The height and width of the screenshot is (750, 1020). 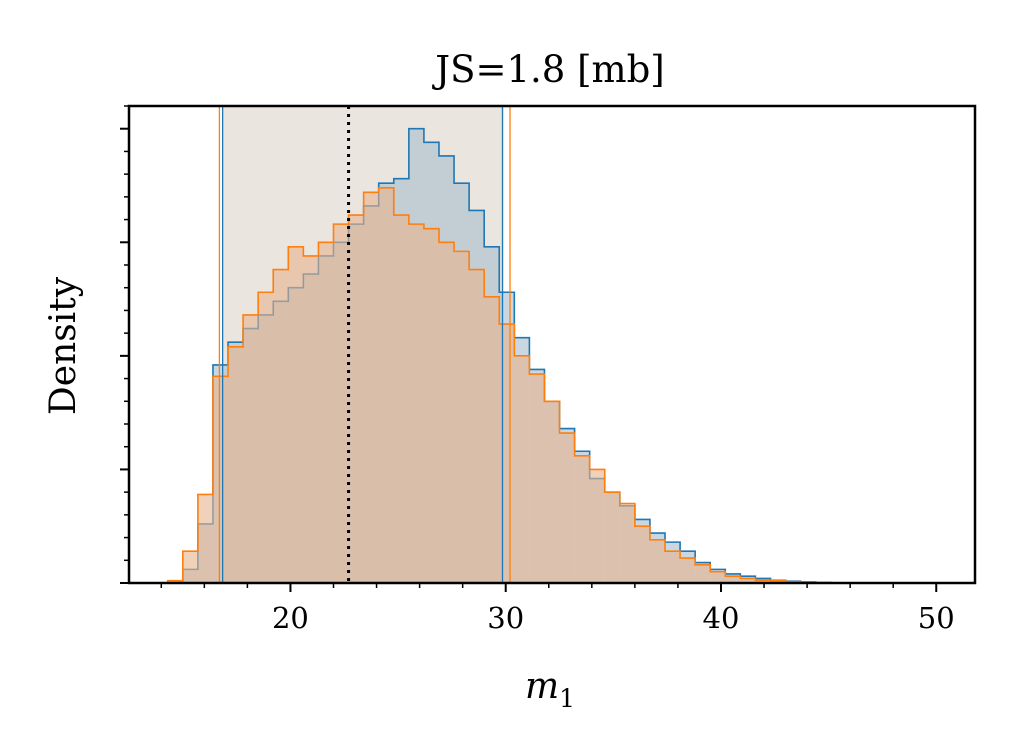 What do you see at coordinates (721, 618) in the screenshot?
I see `x-tick-label: 40` at bounding box center [721, 618].